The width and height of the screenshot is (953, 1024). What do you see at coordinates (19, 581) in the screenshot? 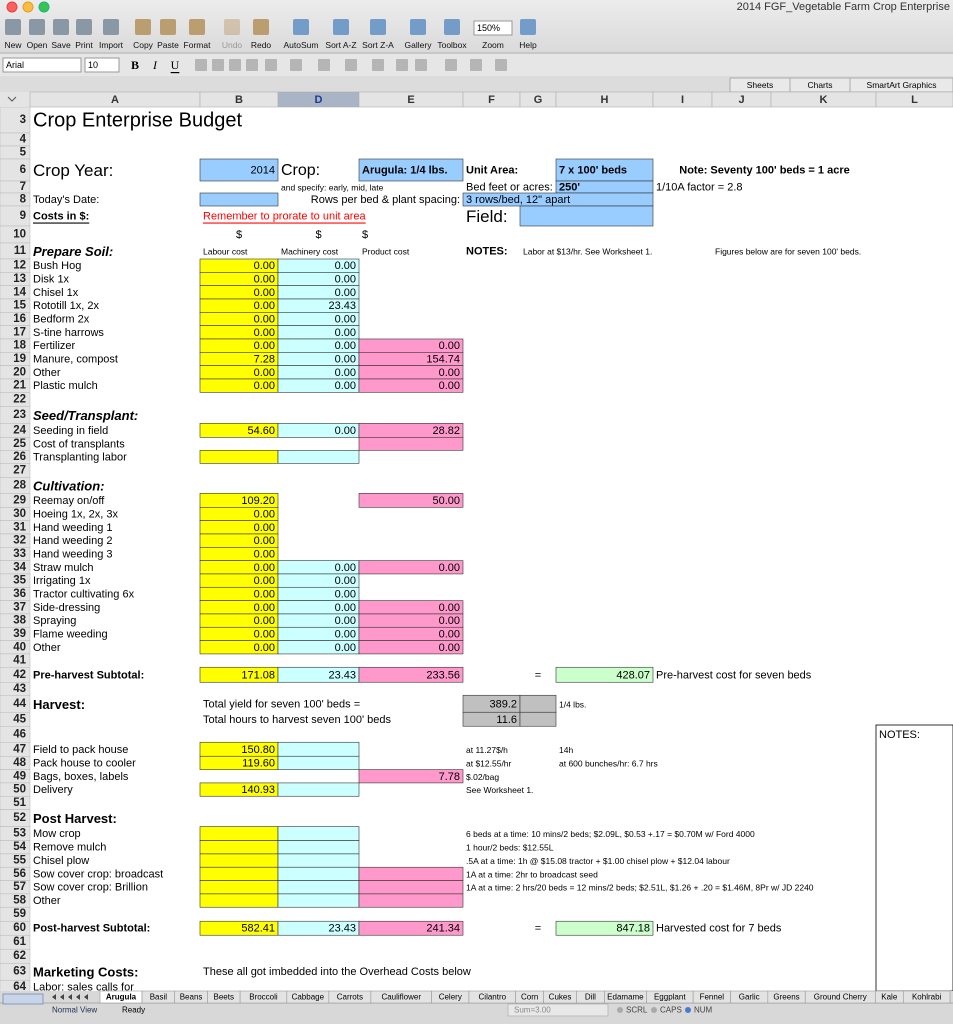
I see `row-number: 35` at bounding box center [19, 581].